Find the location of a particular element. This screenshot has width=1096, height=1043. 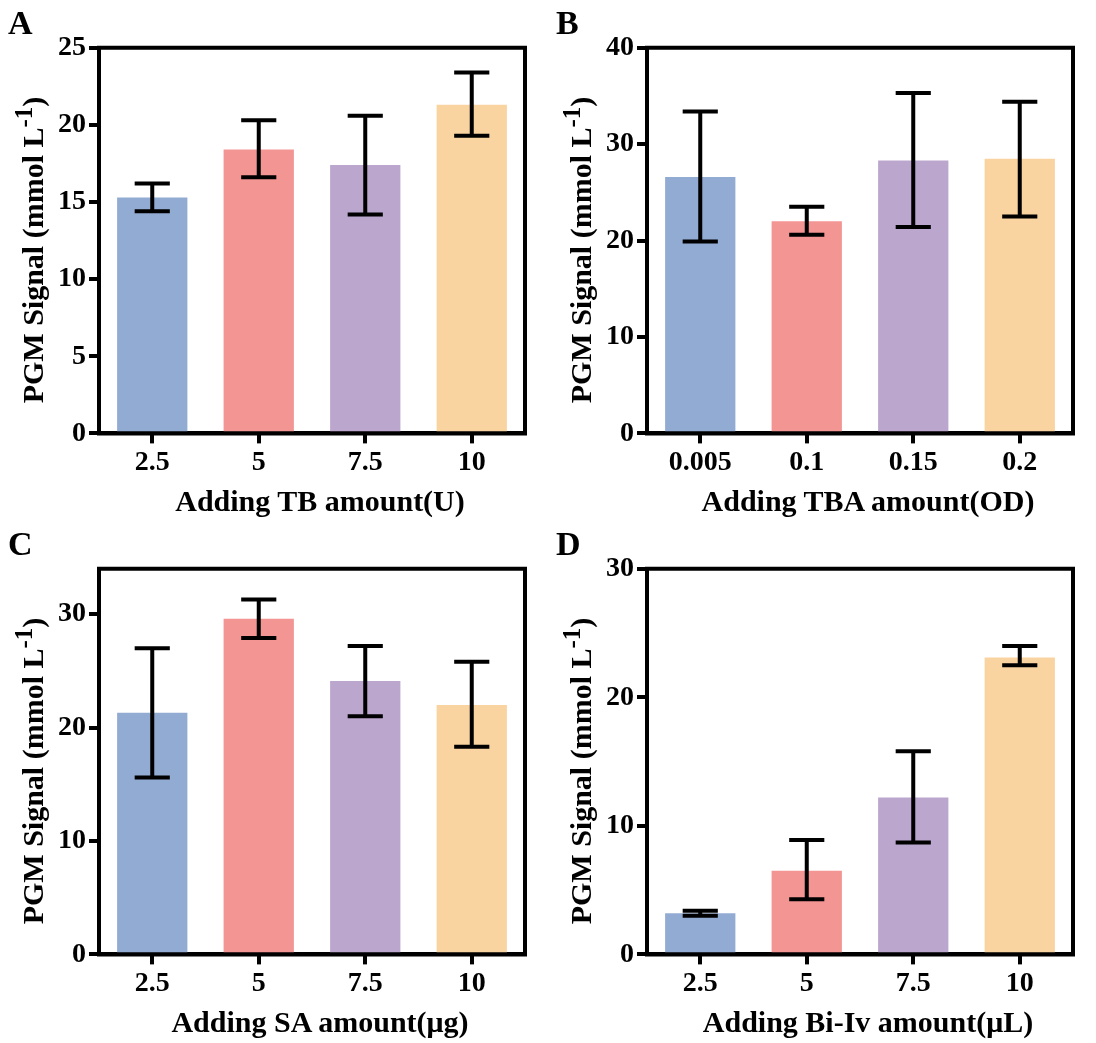

x-axis-title: Adding SA amount(μg) is located at coordinates (320, 1022).